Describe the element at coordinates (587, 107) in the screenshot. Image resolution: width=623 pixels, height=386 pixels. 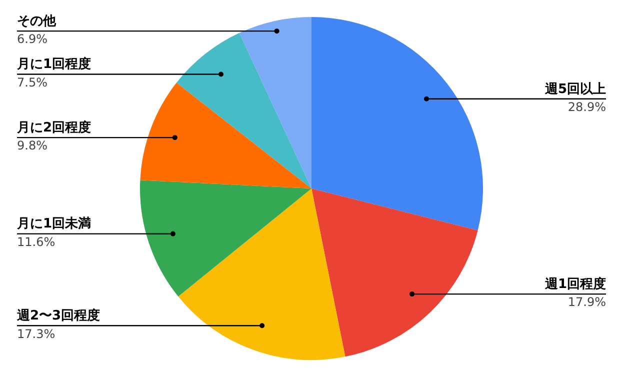
I see `data-label: 28.9%` at that location.